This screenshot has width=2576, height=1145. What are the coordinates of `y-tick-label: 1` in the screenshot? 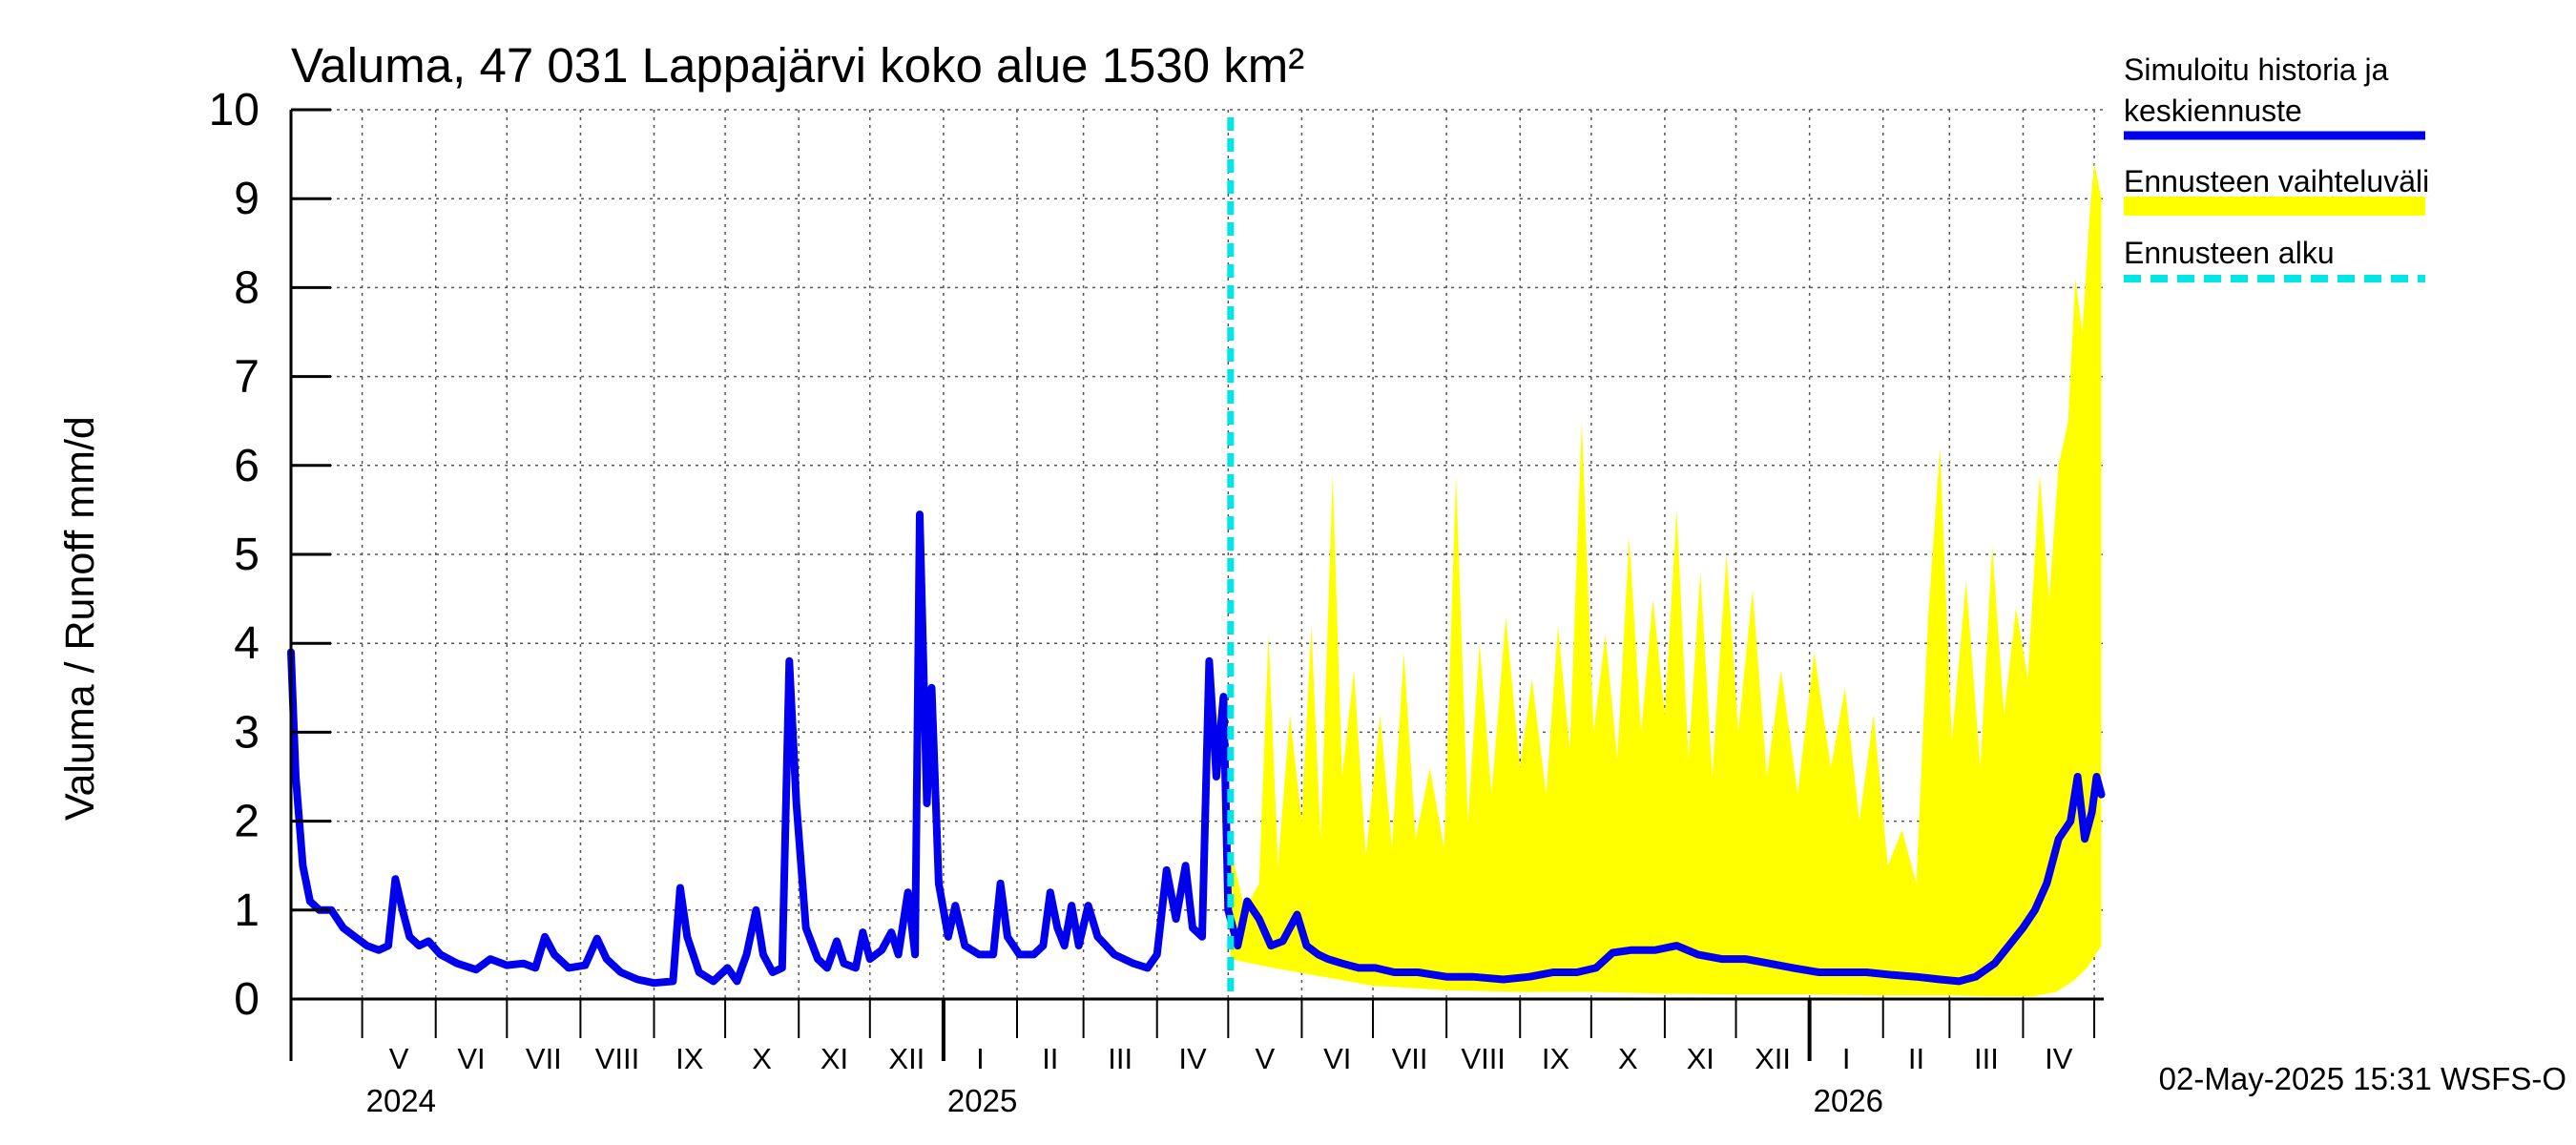 It's located at (247, 910).